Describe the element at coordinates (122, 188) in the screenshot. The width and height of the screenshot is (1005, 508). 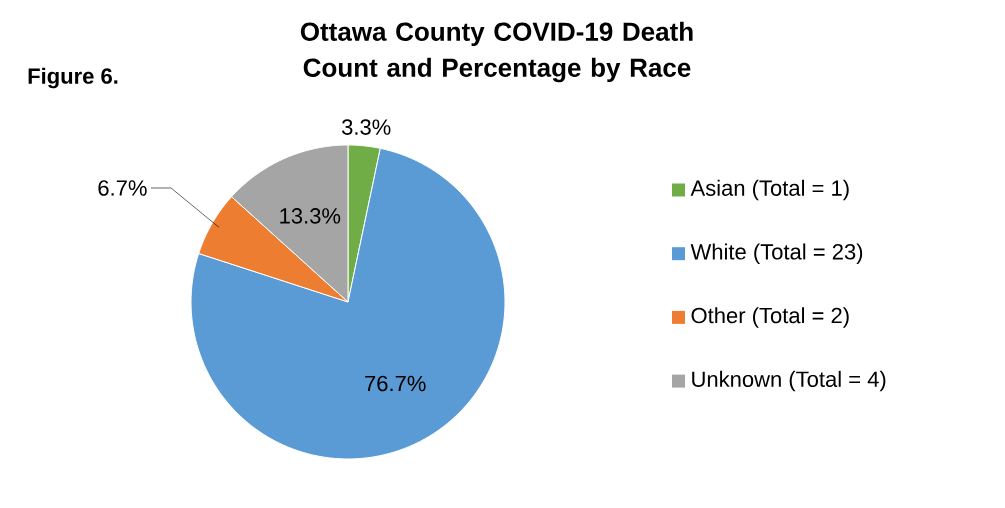
I see `data-label: 6.7%` at that location.